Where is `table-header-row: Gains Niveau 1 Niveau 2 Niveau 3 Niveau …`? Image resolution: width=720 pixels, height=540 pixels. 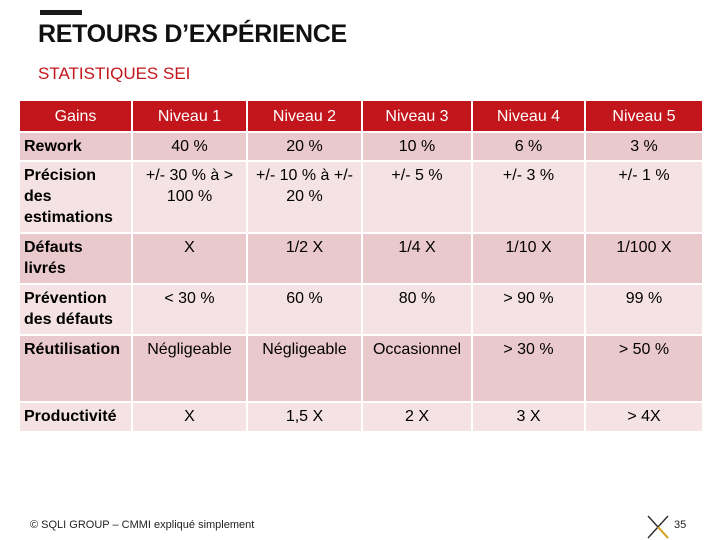
table-header-row: Gains Niveau 1 Niveau 2 Niveau 3 Niveau … is located at coordinates (361, 116).